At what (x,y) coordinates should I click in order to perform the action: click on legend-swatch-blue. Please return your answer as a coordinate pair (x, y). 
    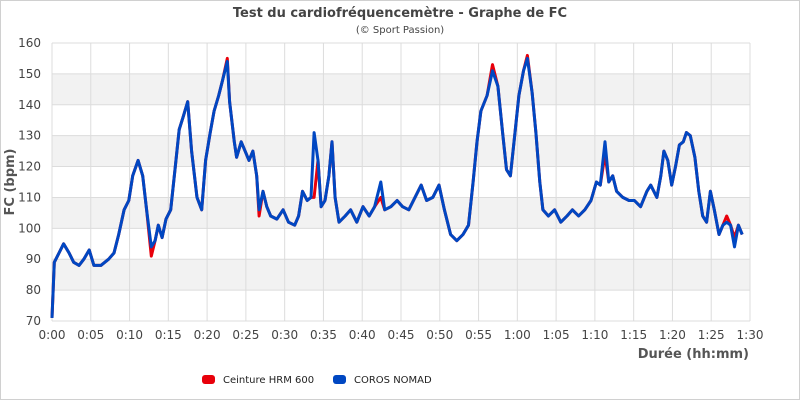
    Looking at the image, I should click on (339, 379).